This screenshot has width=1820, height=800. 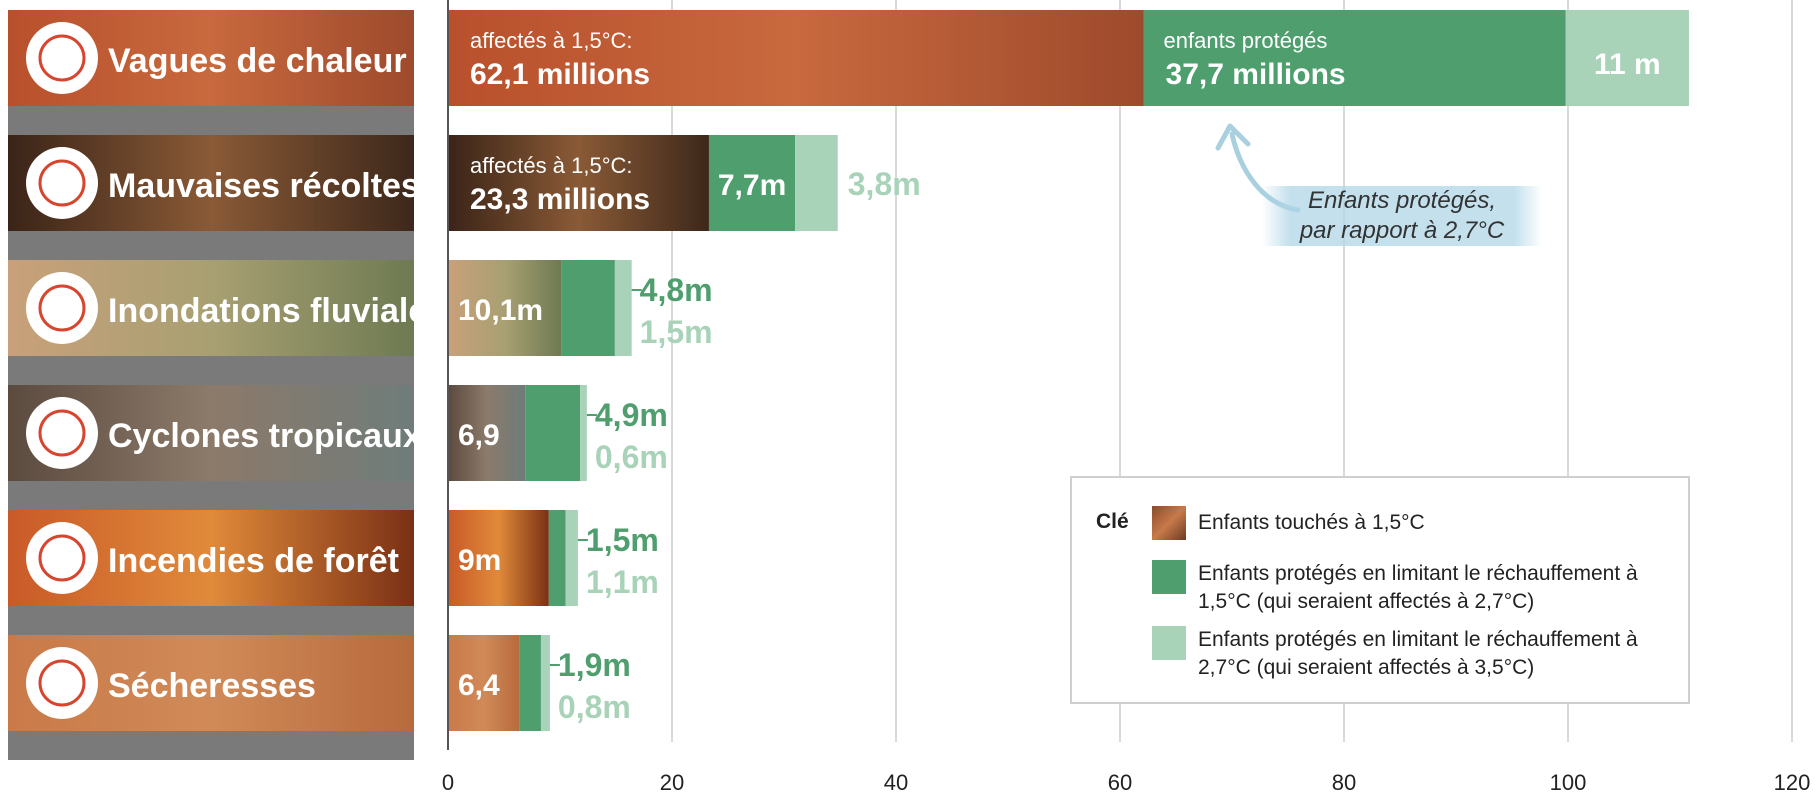 I want to click on flood-house-icon, so click(x=62, y=308).